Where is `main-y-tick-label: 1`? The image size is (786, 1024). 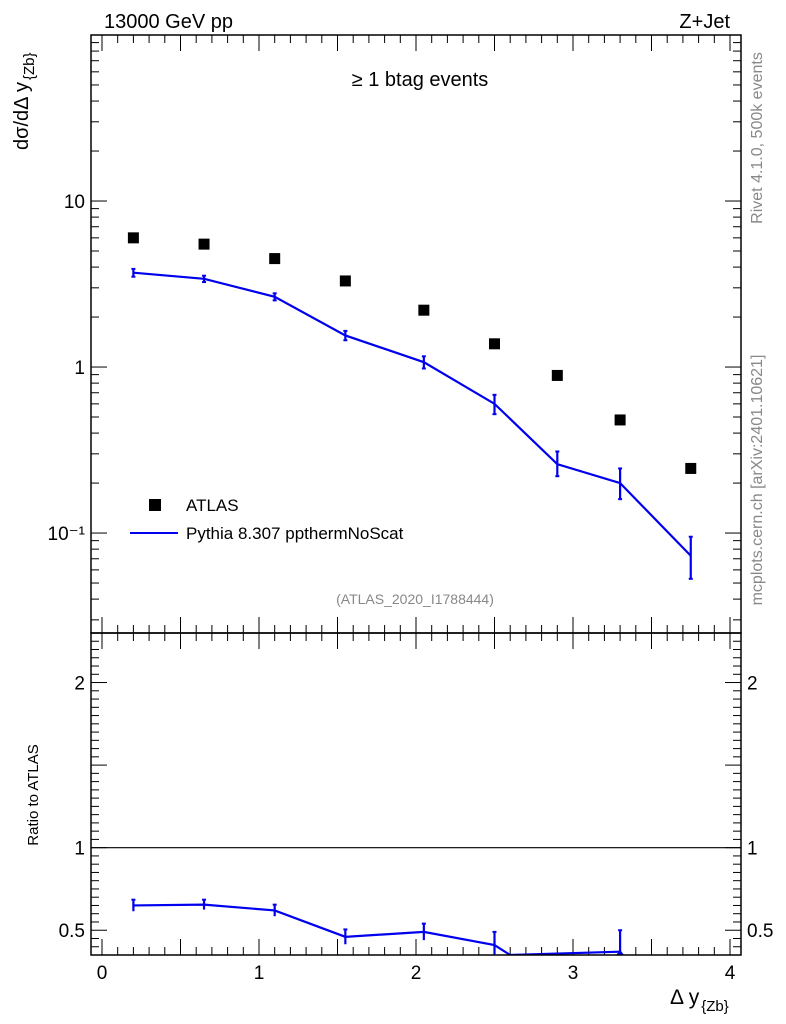
main-y-tick-label: 1 is located at coordinates (79, 368).